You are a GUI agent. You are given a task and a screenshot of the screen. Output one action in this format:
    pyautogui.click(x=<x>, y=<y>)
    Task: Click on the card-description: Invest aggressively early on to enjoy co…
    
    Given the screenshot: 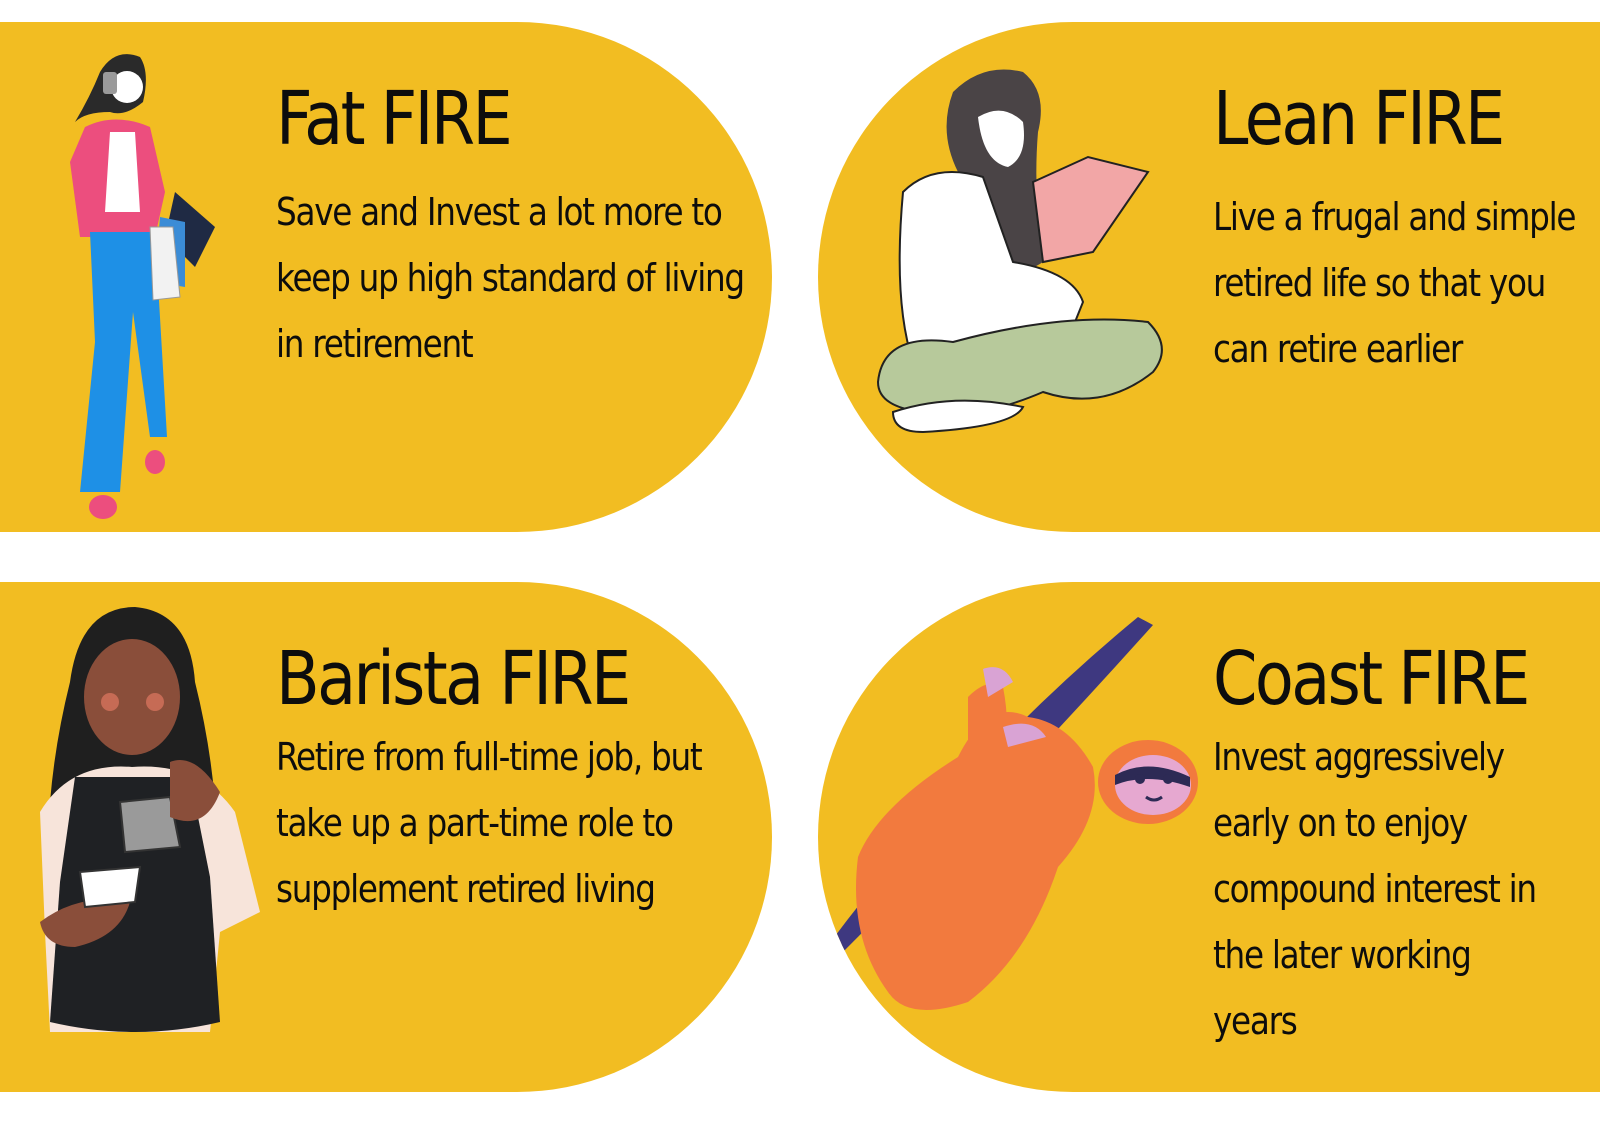 What is the action you would take?
    pyautogui.click(x=1375, y=889)
    